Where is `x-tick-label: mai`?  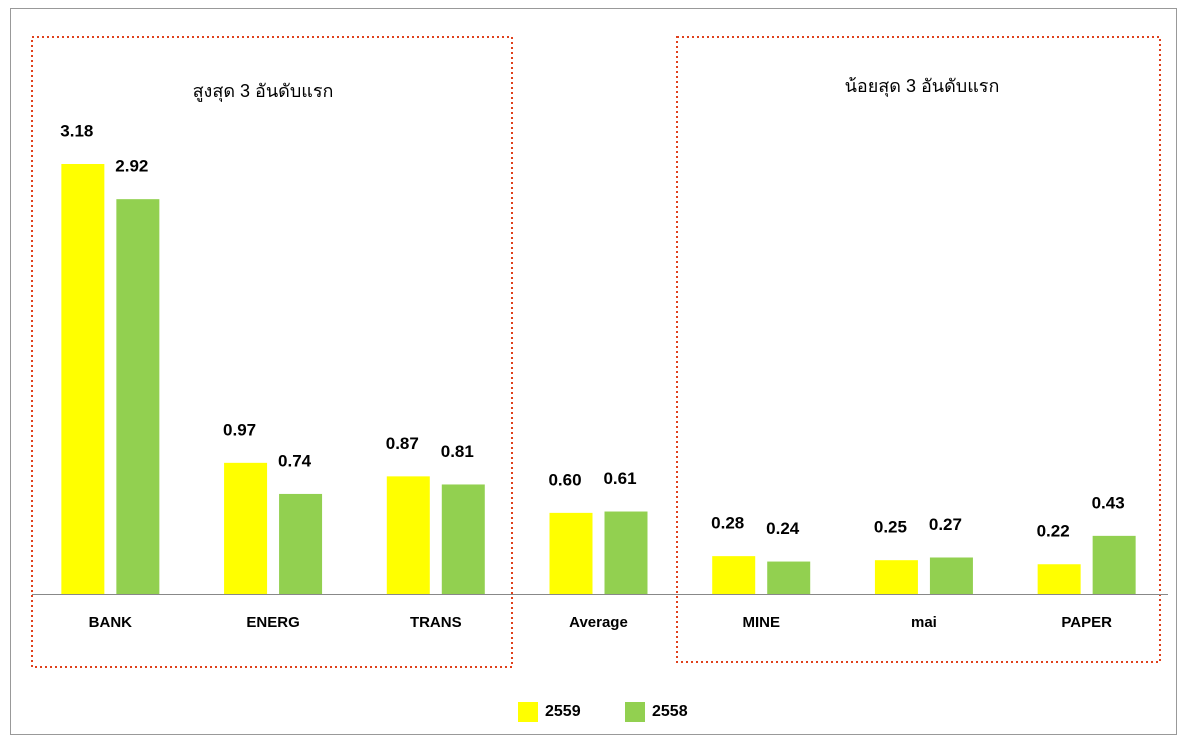 x-tick-label: mai is located at coordinates (924, 622).